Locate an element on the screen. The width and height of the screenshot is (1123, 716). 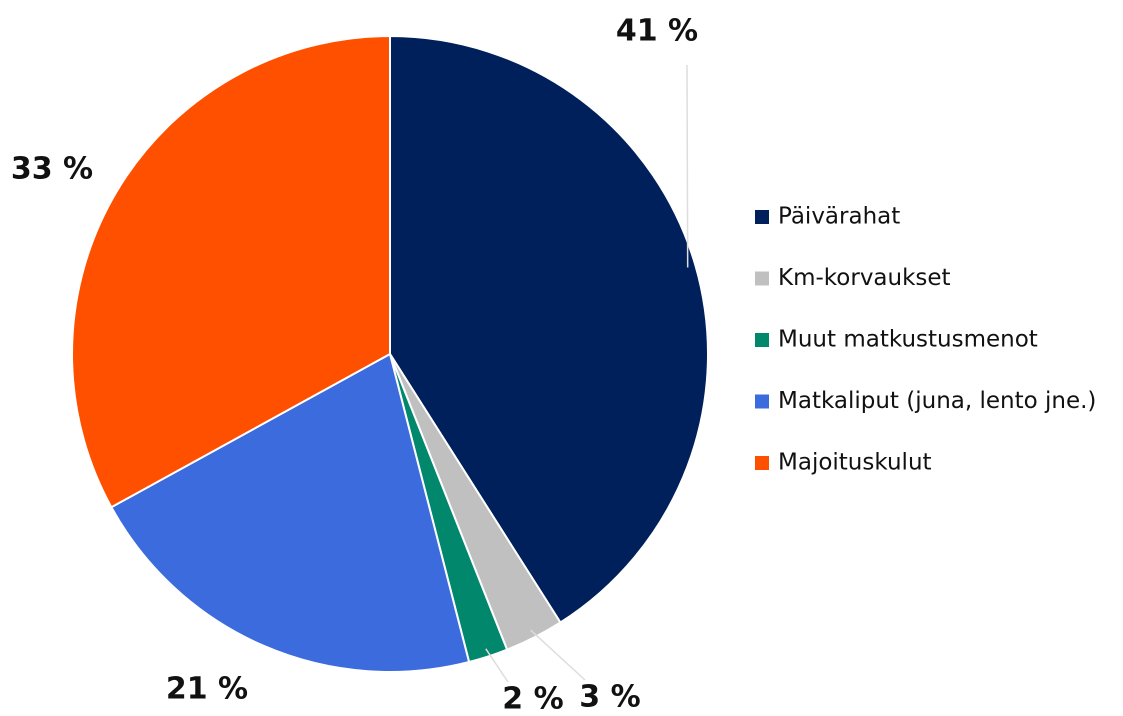
data-label: 21 % is located at coordinates (207, 689).